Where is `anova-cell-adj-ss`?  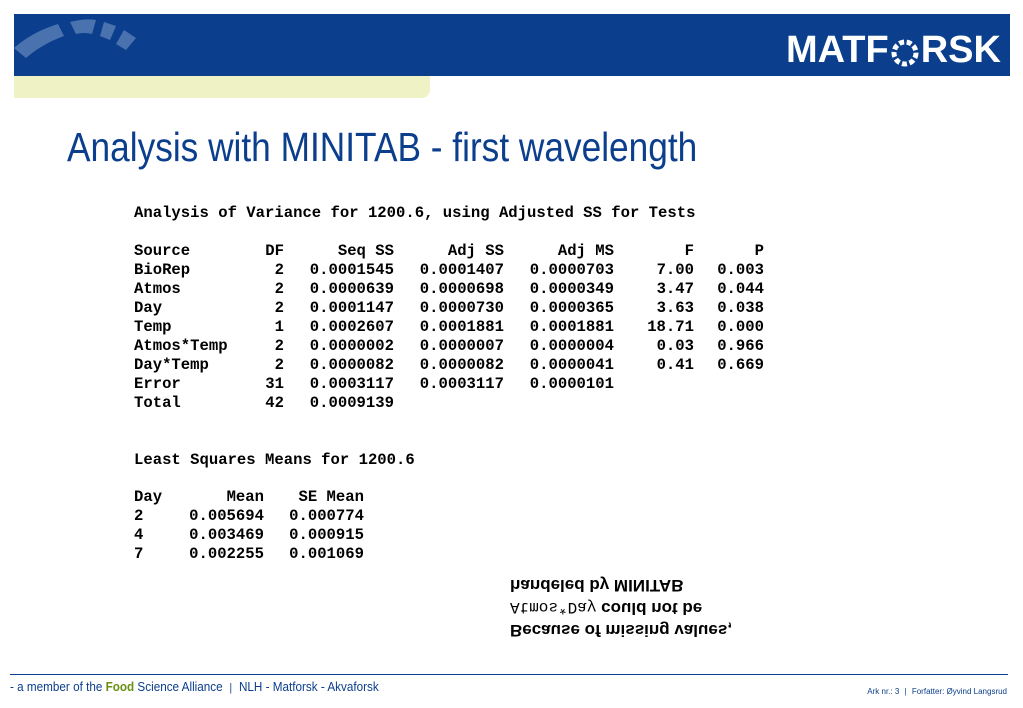 anova-cell-adj-ss is located at coordinates (449, 403).